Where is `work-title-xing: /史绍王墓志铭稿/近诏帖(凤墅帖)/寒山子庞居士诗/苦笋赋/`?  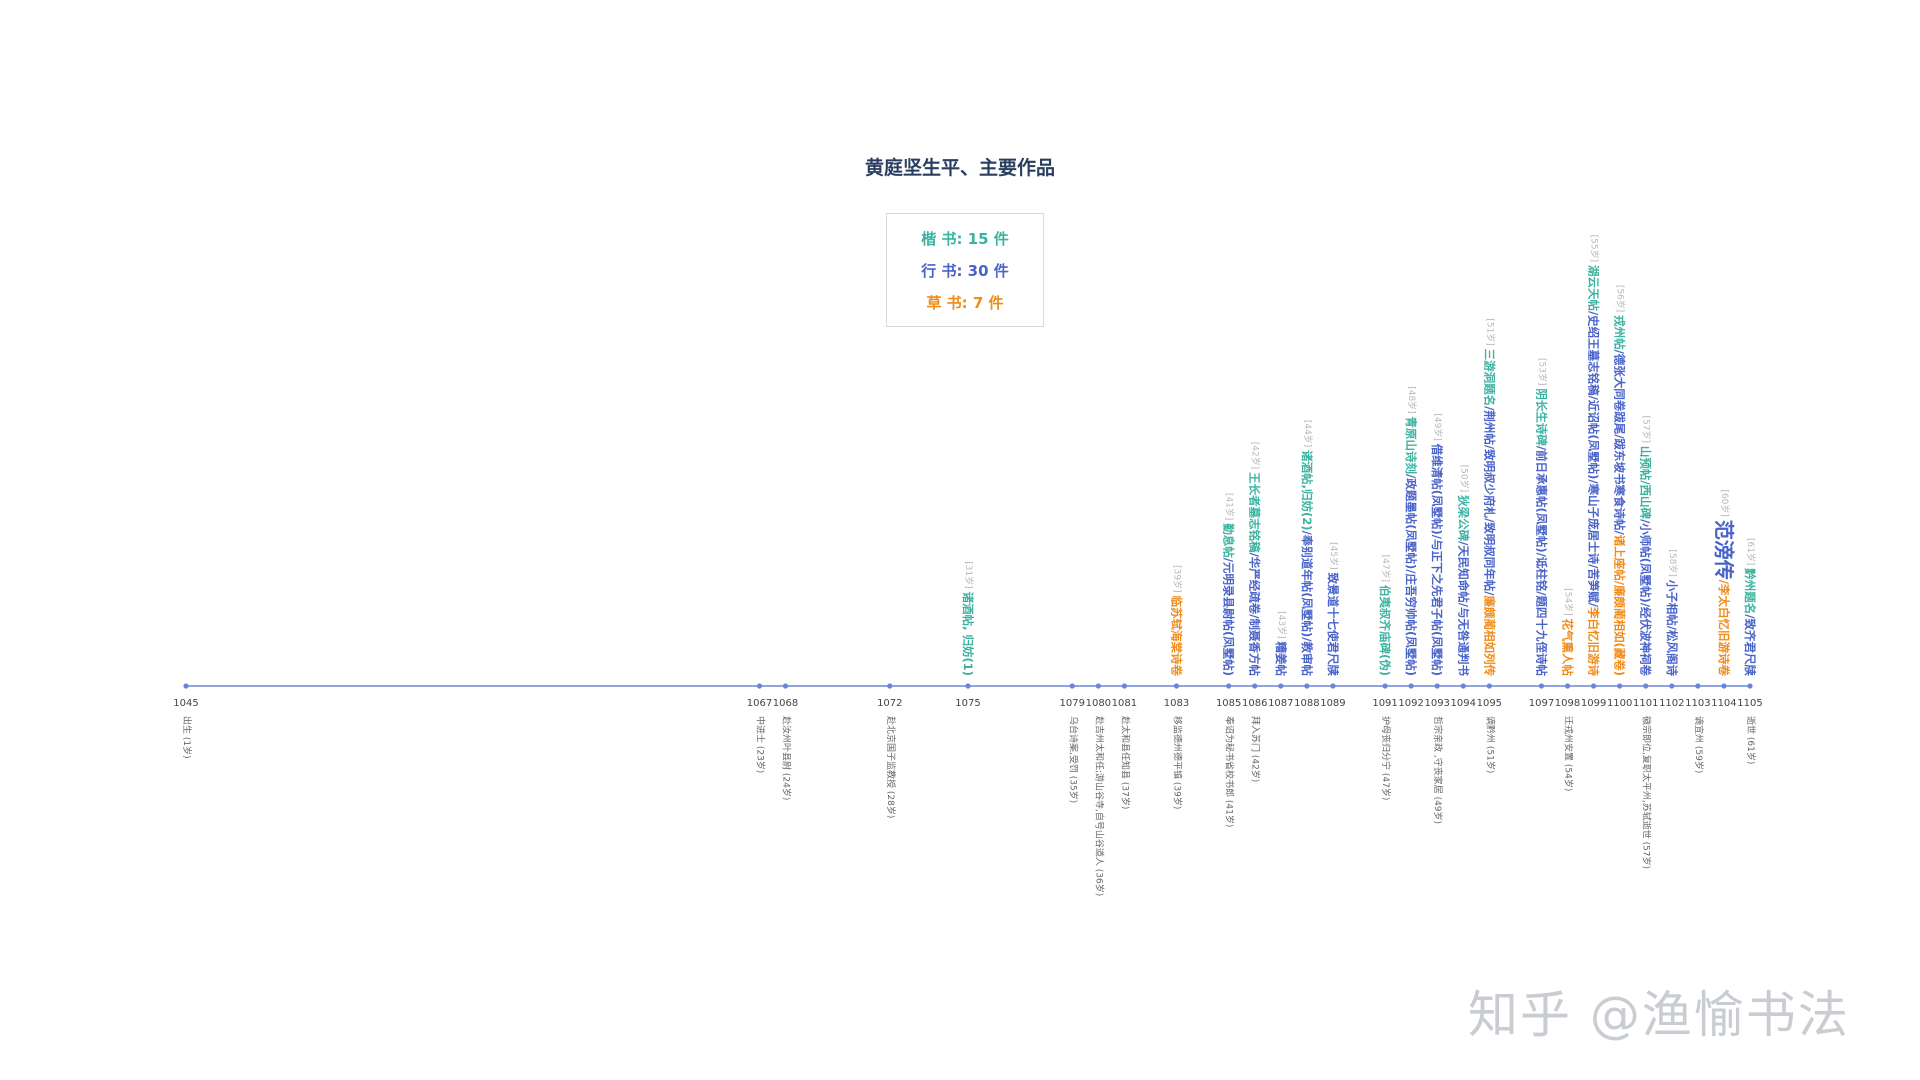 work-title-xing: /史绍王墓志铭稿/近诏帖(凤墅帖)/寒山子庞居士诗/苦笋赋/ is located at coordinates (1594, 459).